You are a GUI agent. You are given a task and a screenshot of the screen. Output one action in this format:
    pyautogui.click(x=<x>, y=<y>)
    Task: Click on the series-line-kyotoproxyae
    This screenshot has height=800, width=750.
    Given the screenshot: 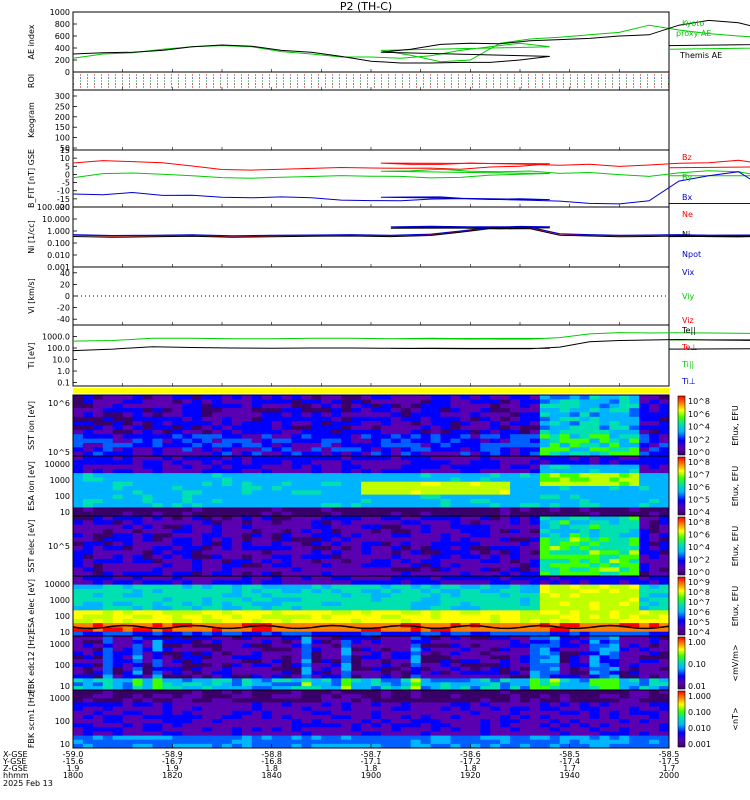 What is the action you would take?
    pyautogui.click(x=411, y=43)
    